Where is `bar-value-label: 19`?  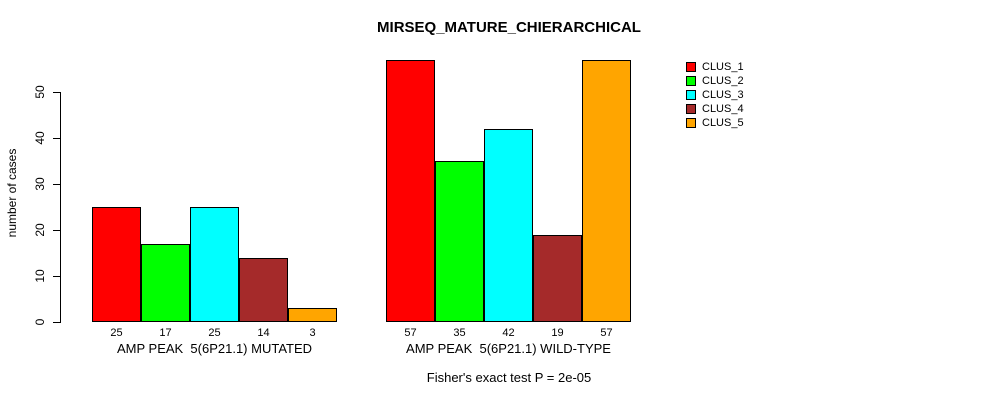
bar-value-label: 19 is located at coordinates (557, 333).